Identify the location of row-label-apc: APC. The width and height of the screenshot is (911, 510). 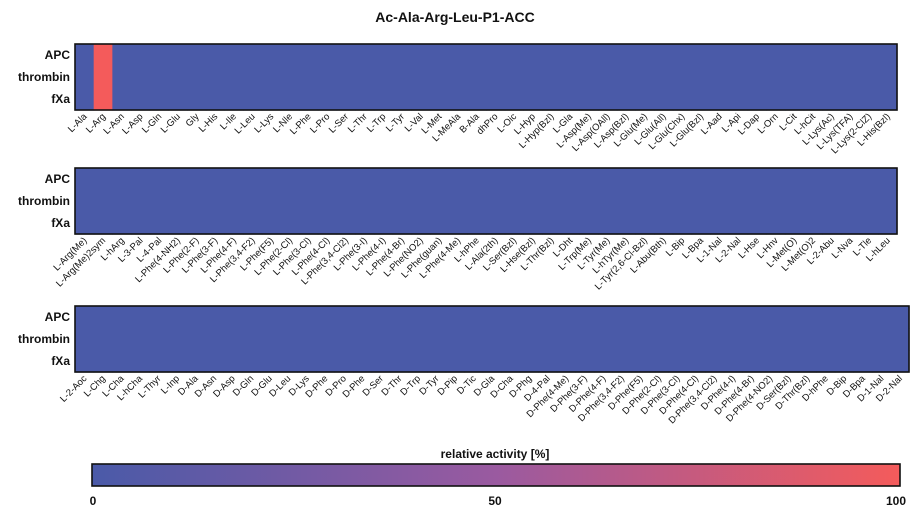
(58, 55).